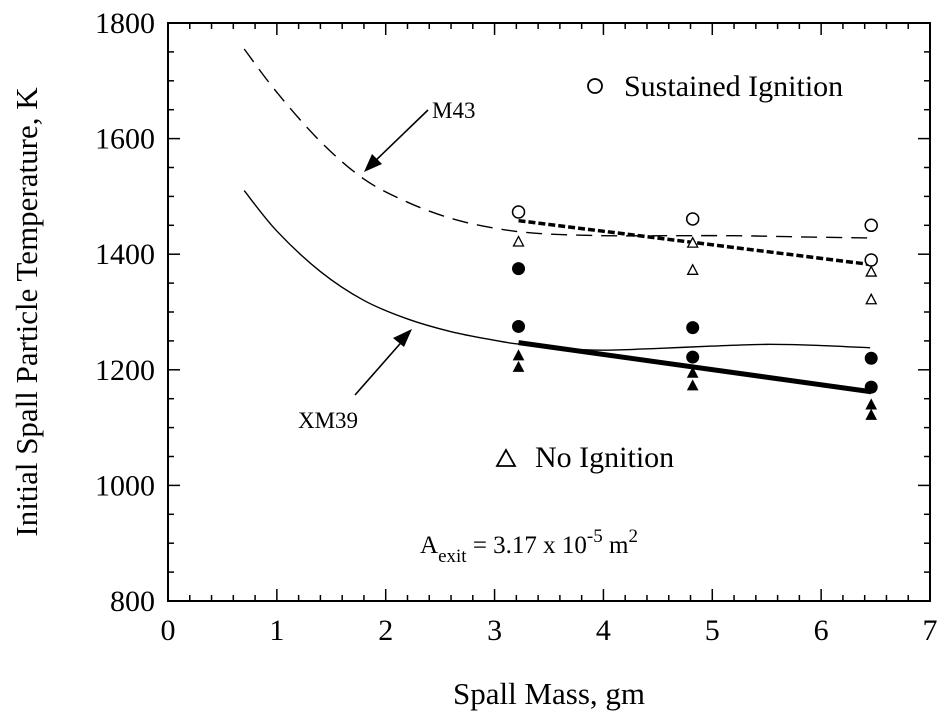 The image size is (940, 713). What do you see at coordinates (604, 457) in the screenshot?
I see `legend-no-ignition-label: No Ignition` at bounding box center [604, 457].